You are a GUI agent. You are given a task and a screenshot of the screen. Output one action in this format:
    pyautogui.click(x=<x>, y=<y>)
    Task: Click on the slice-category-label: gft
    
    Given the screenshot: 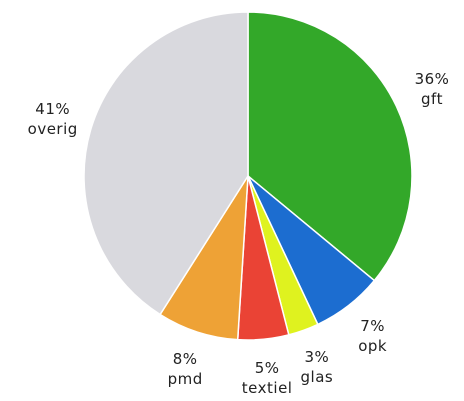 What is the action you would take?
    pyautogui.click(x=432, y=99)
    